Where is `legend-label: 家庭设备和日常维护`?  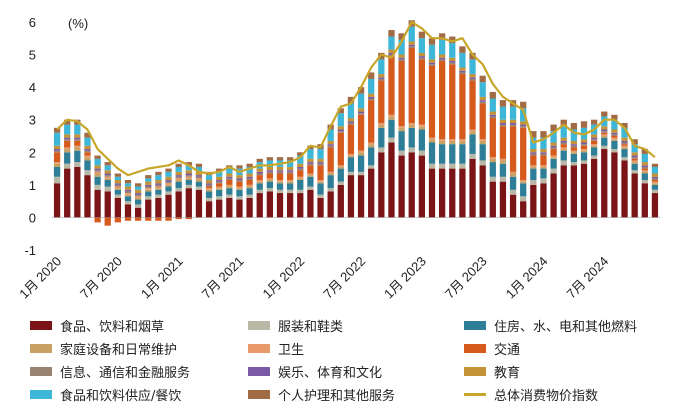 legend-label: 家庭设备和日常维护 is located at coordinates (119, 350).